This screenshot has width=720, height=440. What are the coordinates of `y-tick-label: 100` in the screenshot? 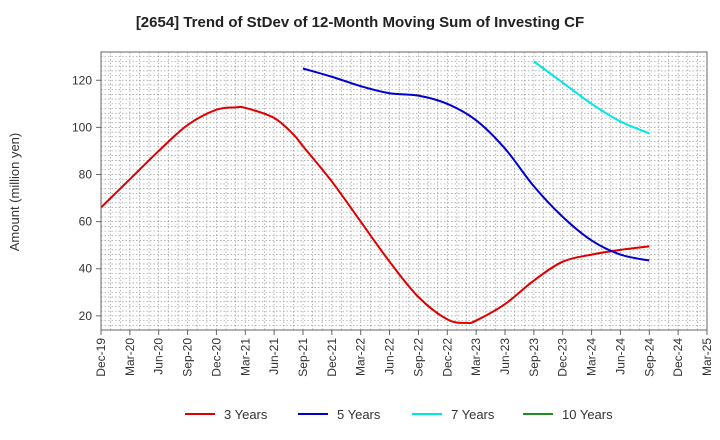 It's located at (82, 127).